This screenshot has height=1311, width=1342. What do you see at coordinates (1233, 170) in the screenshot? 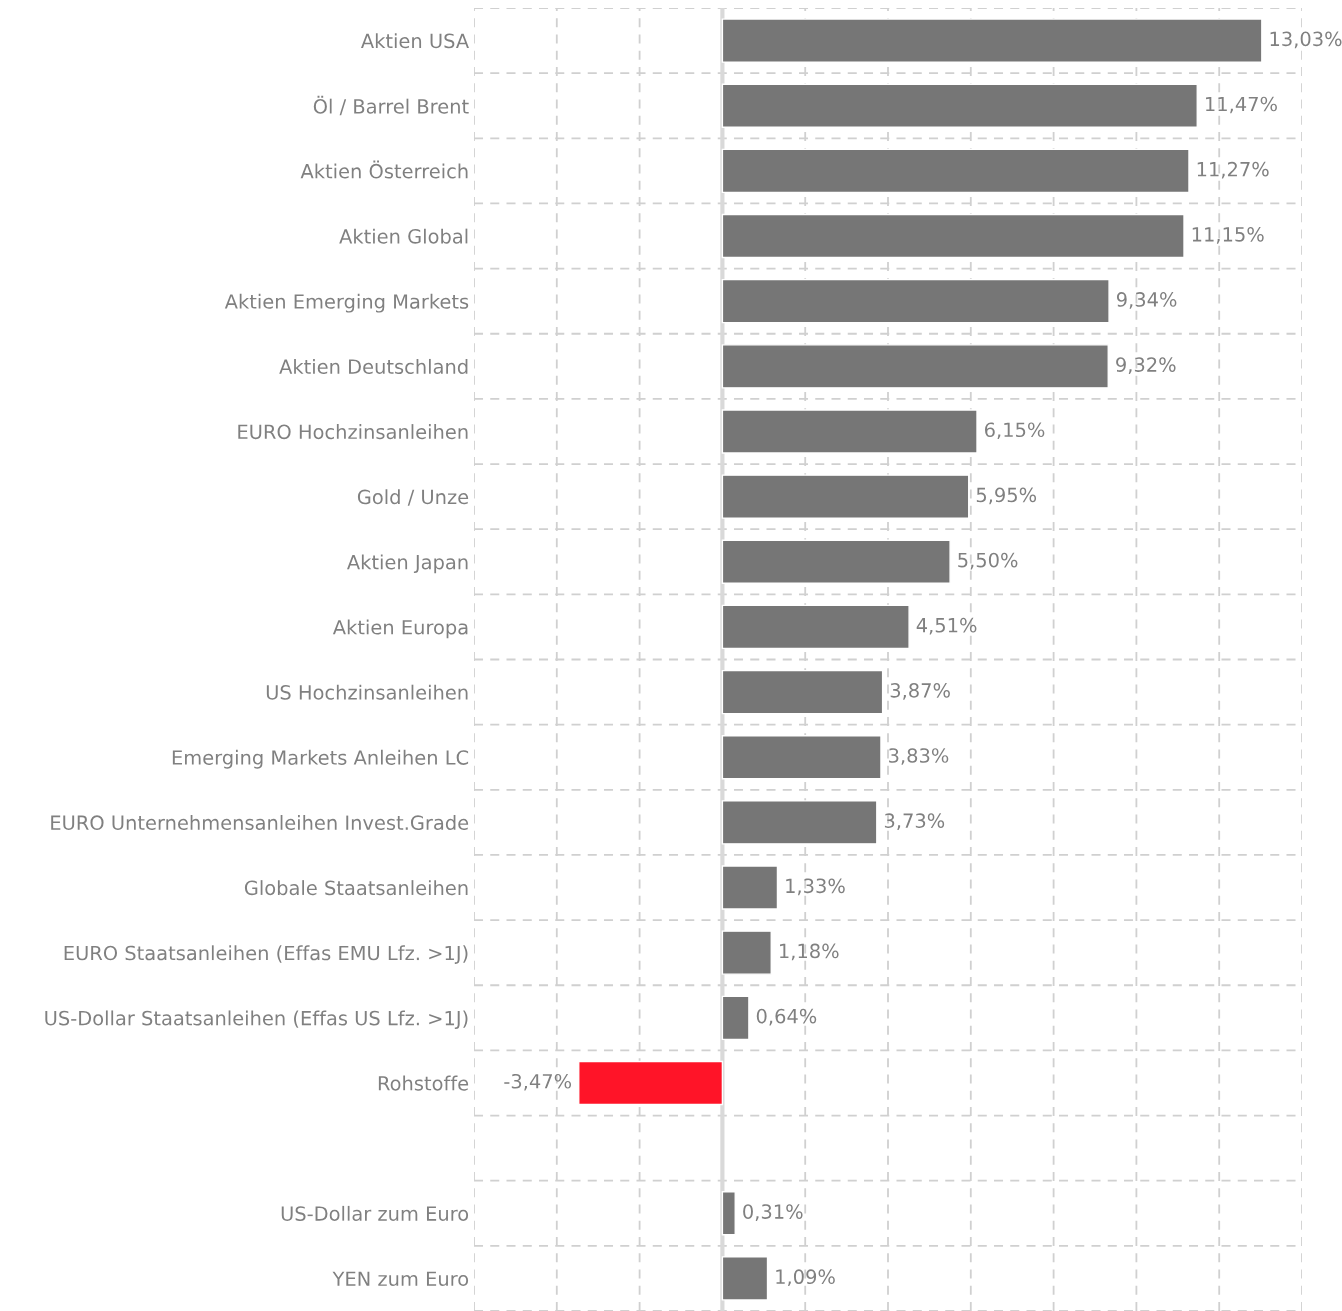
I see `data-label: 11,27%` at bounding box center [1233, 170].